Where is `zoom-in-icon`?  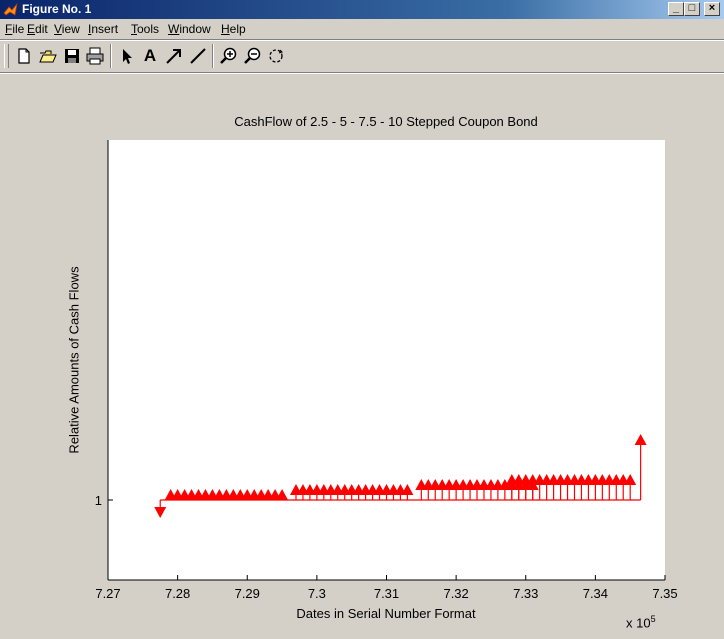 zoom-in-icon is located at coordinates (229, 56).